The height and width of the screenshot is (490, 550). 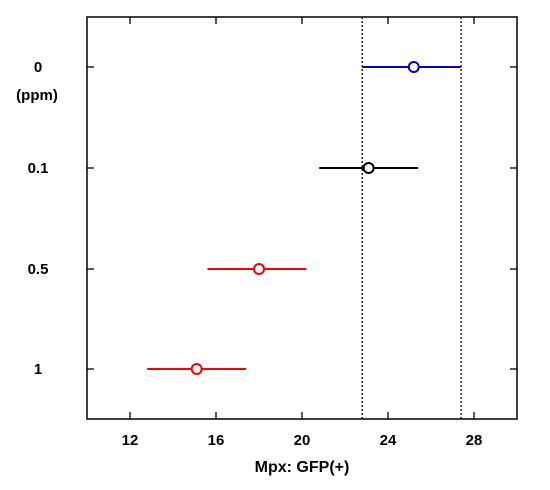 What do you see at coordinates (38, 269) in the screenshot?
I see `y-tick-label-2: 0.5` at bounding box center [38, 269].